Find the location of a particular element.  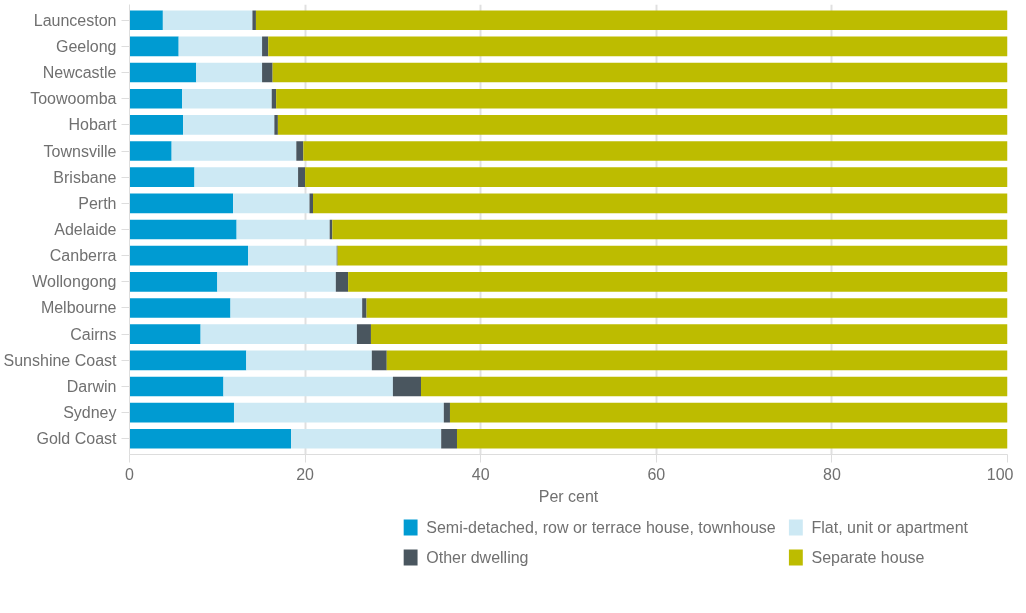

y-tick-label: Brisbane is located at coordinates (85, 177).